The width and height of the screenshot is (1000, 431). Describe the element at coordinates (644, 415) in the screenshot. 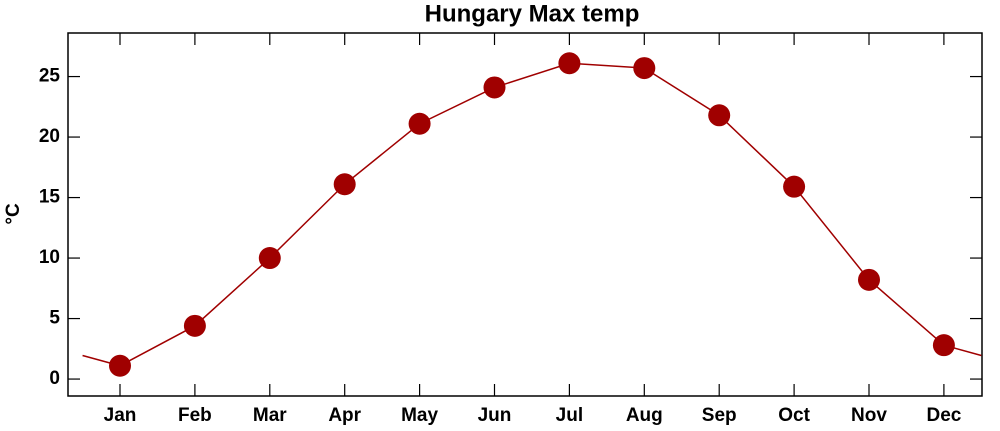

I see `x-tick-label: Aug` at that location.